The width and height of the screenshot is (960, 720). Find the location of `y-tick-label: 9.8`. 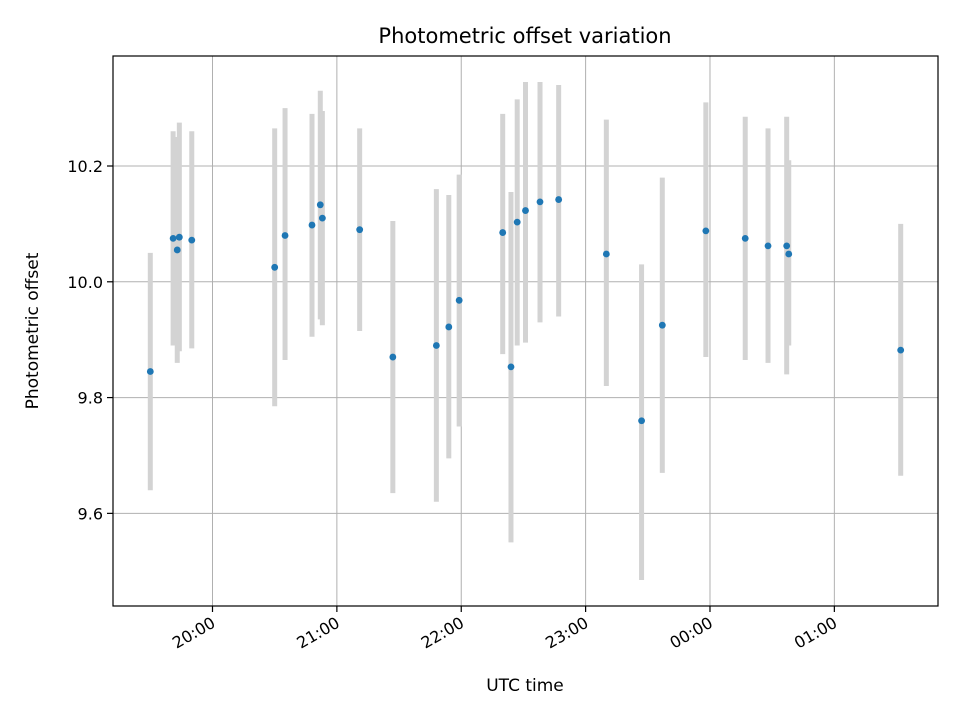

y-tick-label: 9.8 is located at coordinates (90, 398).